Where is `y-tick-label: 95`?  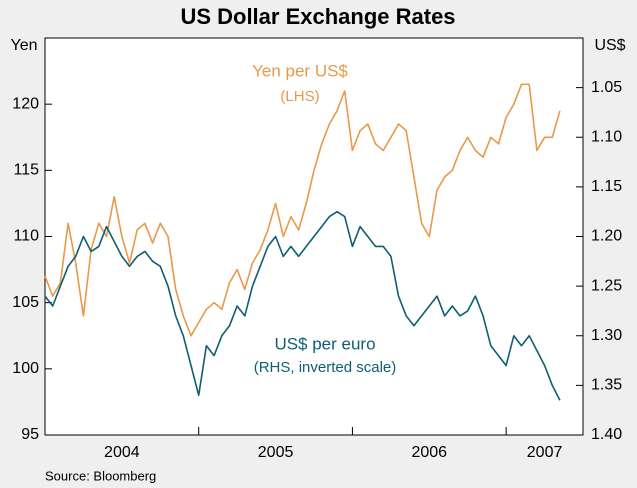
y-tick-label: 95 is located at coordinates (30, 434).